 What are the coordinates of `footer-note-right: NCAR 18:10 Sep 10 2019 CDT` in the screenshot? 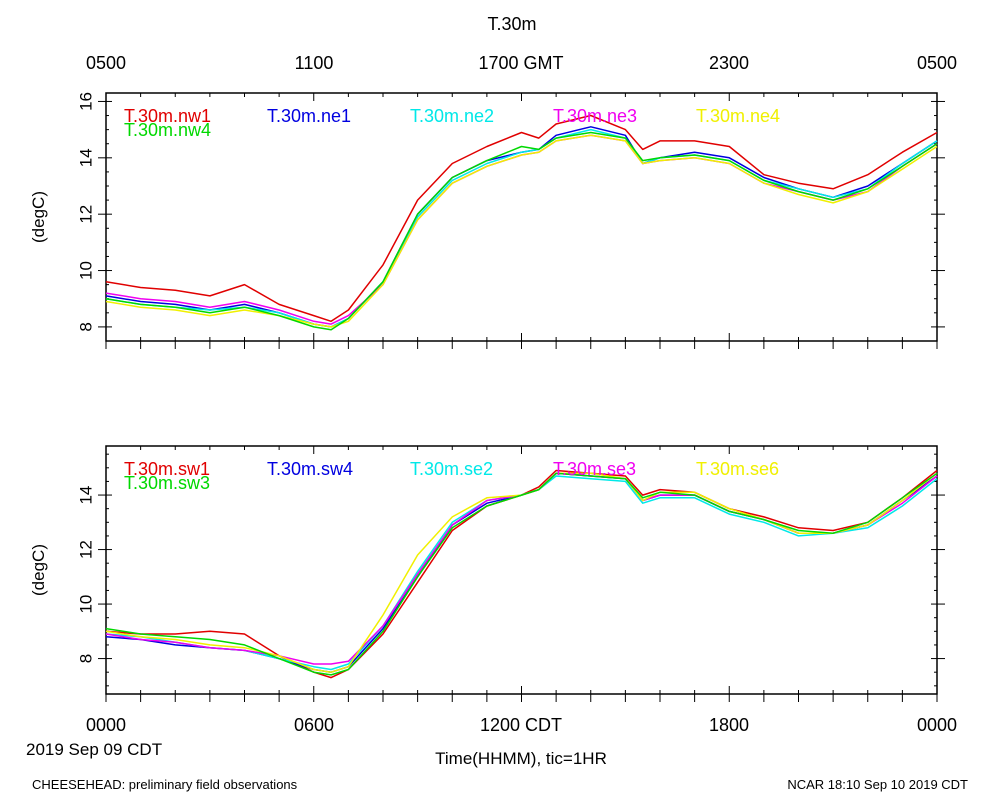 It's located at (877, 784).